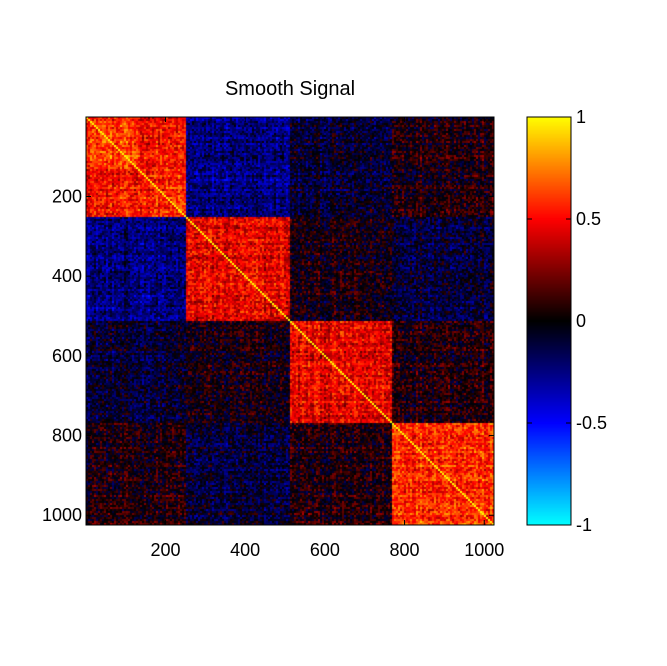 The height and width of the screenshot is (666, 667). What do you see at coordinates (67, 196) in the screenshot?
I see `y-tick-label: 200` at bounding box center [67, 196].